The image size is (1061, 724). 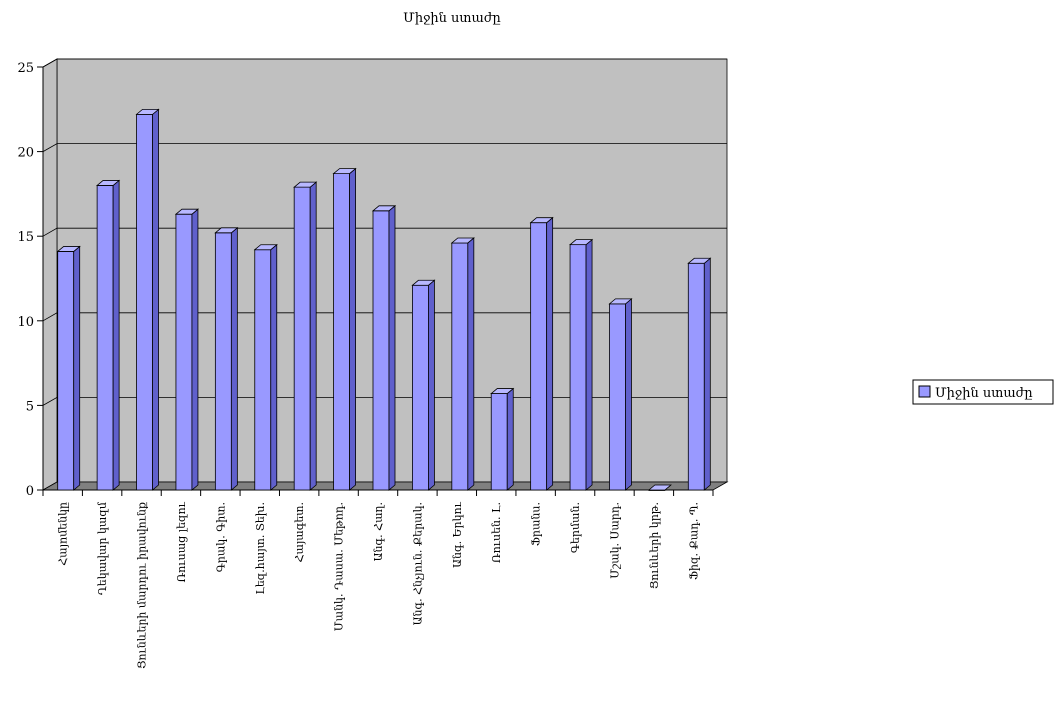 What do you see at coordinates (299, 532) in the screenshot?
I see `category-label: Հայագետ.` at bounding box center [299, 532].